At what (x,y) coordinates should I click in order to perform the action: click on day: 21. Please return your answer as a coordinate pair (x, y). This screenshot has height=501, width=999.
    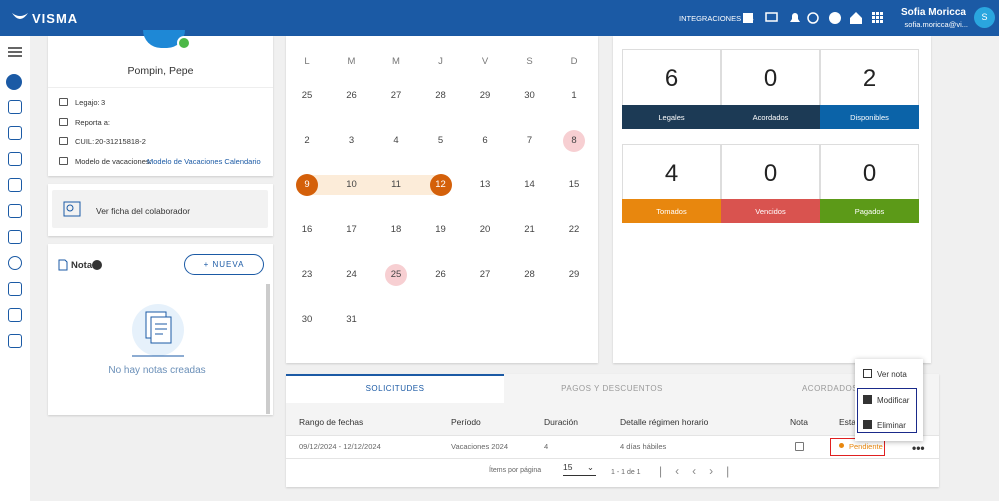
    Looking at the image, I should click on (529, 230).